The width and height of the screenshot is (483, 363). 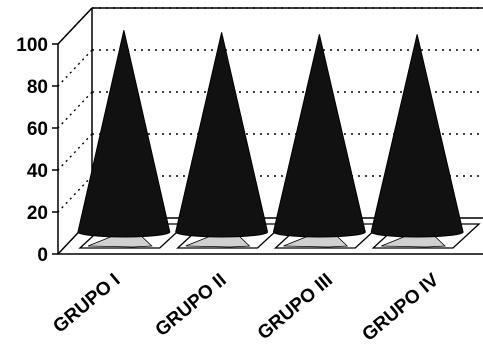 What do you see at coordinates (295, 307) in the screenshot?
I see `category-label: GRUPO III` at bounding box center [295, 307].